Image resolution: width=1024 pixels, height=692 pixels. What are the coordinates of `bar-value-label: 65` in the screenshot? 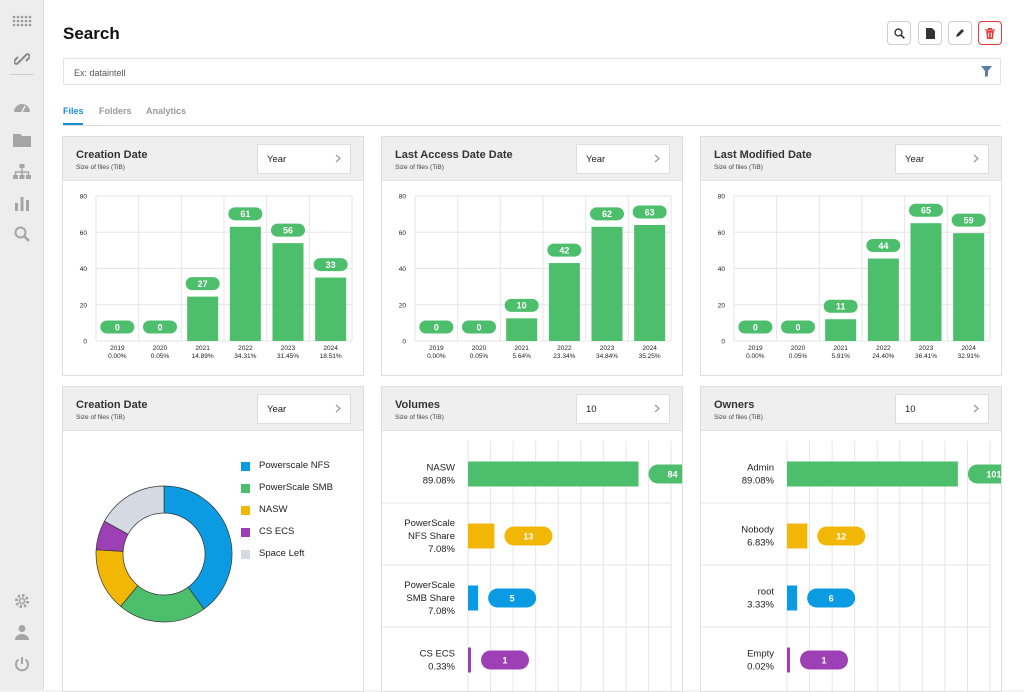 It's located at (926, 210).